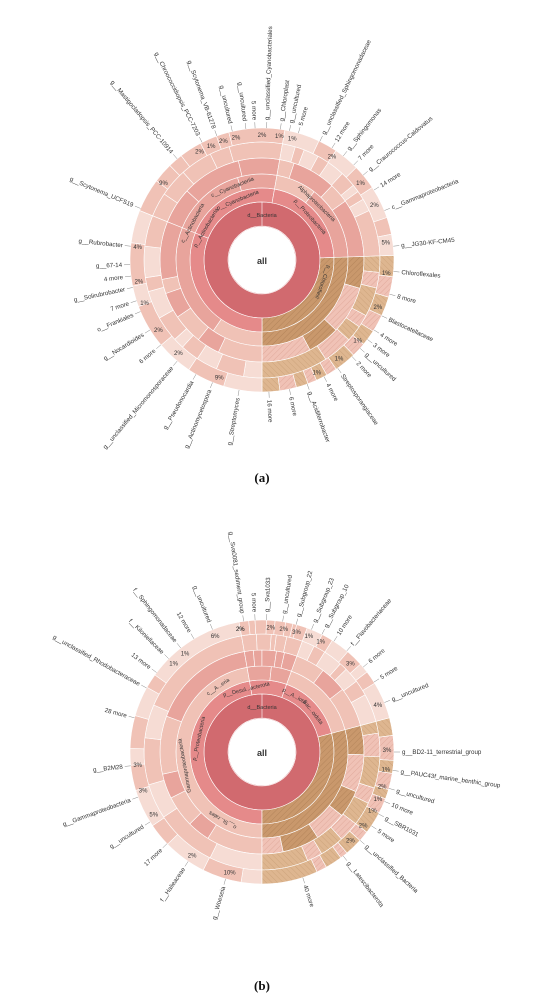  What do you see at coordinates (261, 477) in the screenshot?
I see `panel-label-a: (a)` at bounding box center [261, 477].